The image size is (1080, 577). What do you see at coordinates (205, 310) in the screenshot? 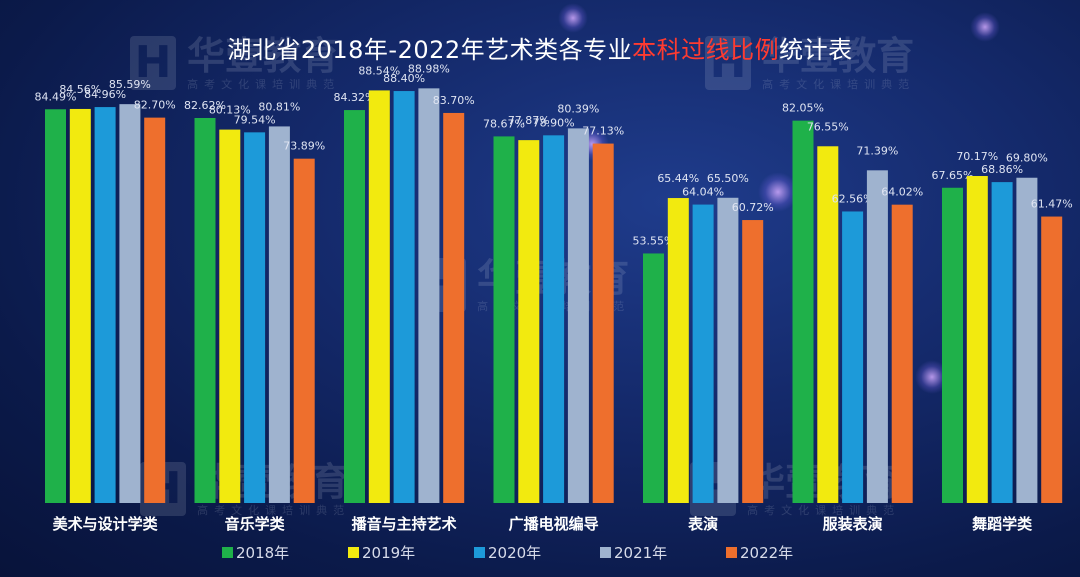
I see `bar-2-2018年` at bounding box center [205, 310].